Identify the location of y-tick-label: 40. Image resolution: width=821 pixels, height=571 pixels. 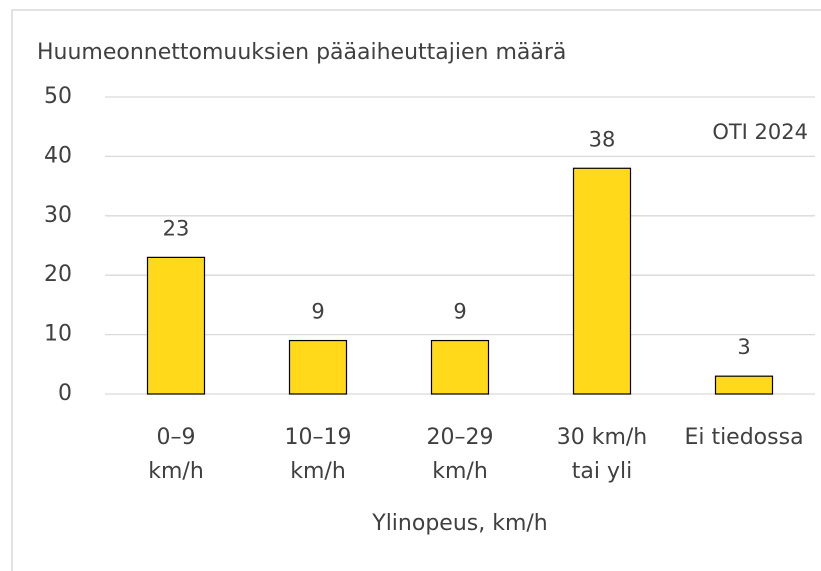
(58, 155).